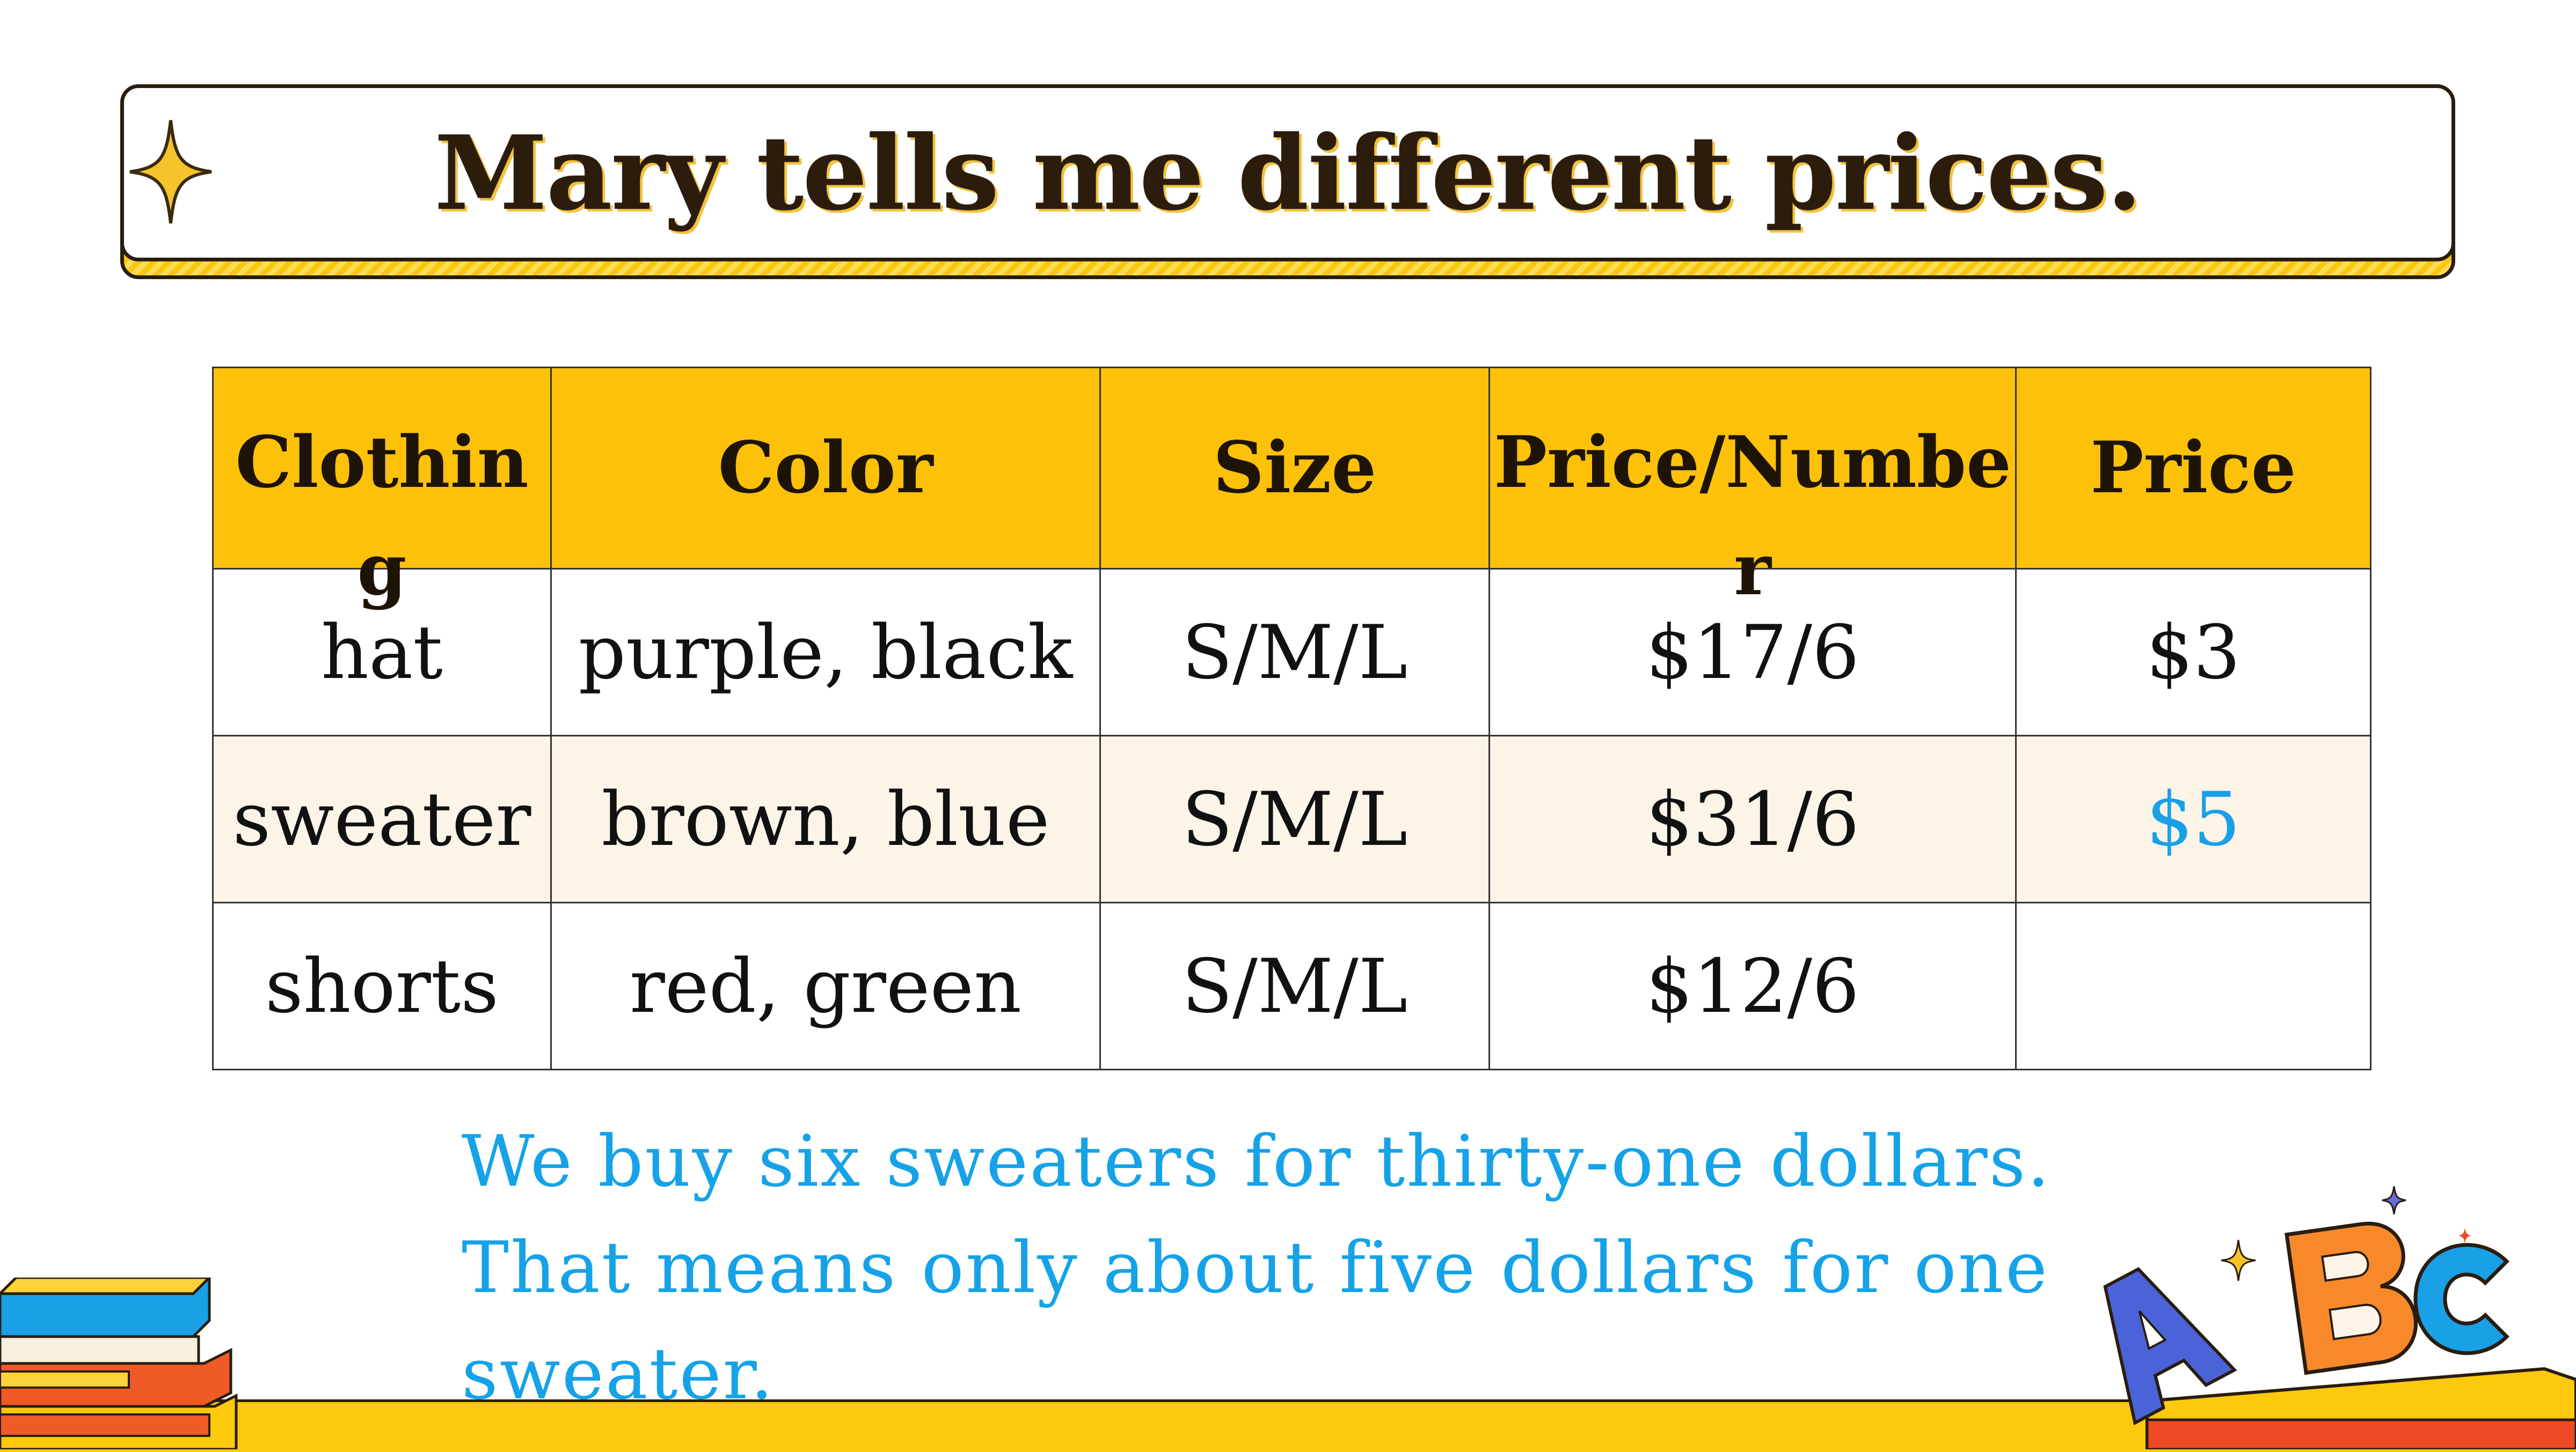 The image size is (2576, 1452). I want to click on header-clothing: Clothing, so click(382, 489).